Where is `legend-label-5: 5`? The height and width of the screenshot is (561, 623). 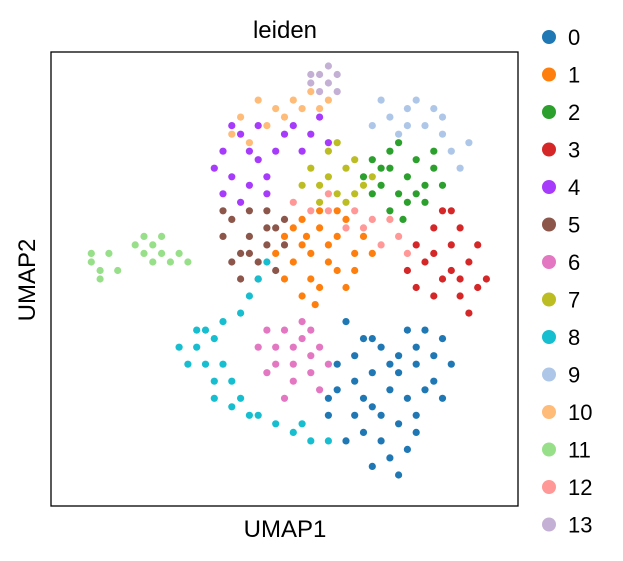
legend-label-5: 5 is located at coordinates (574, 225).